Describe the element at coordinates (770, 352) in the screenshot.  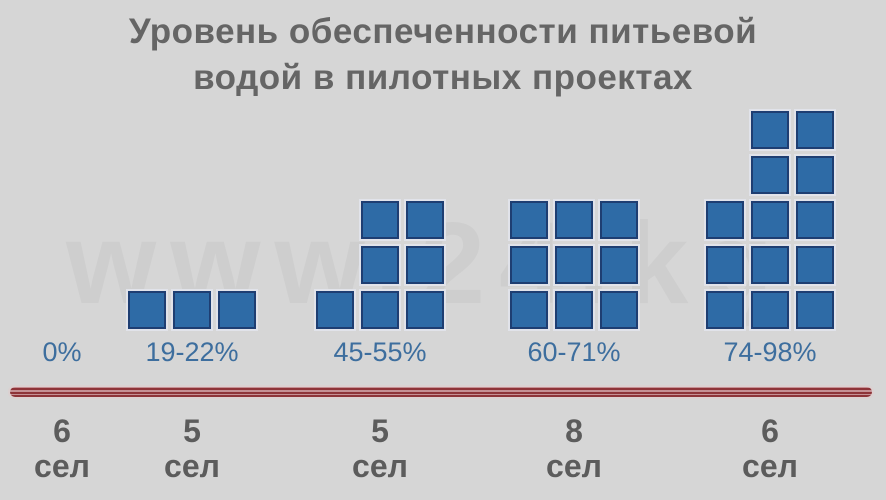
I see `percent-range-label: 74-98%` at that location.